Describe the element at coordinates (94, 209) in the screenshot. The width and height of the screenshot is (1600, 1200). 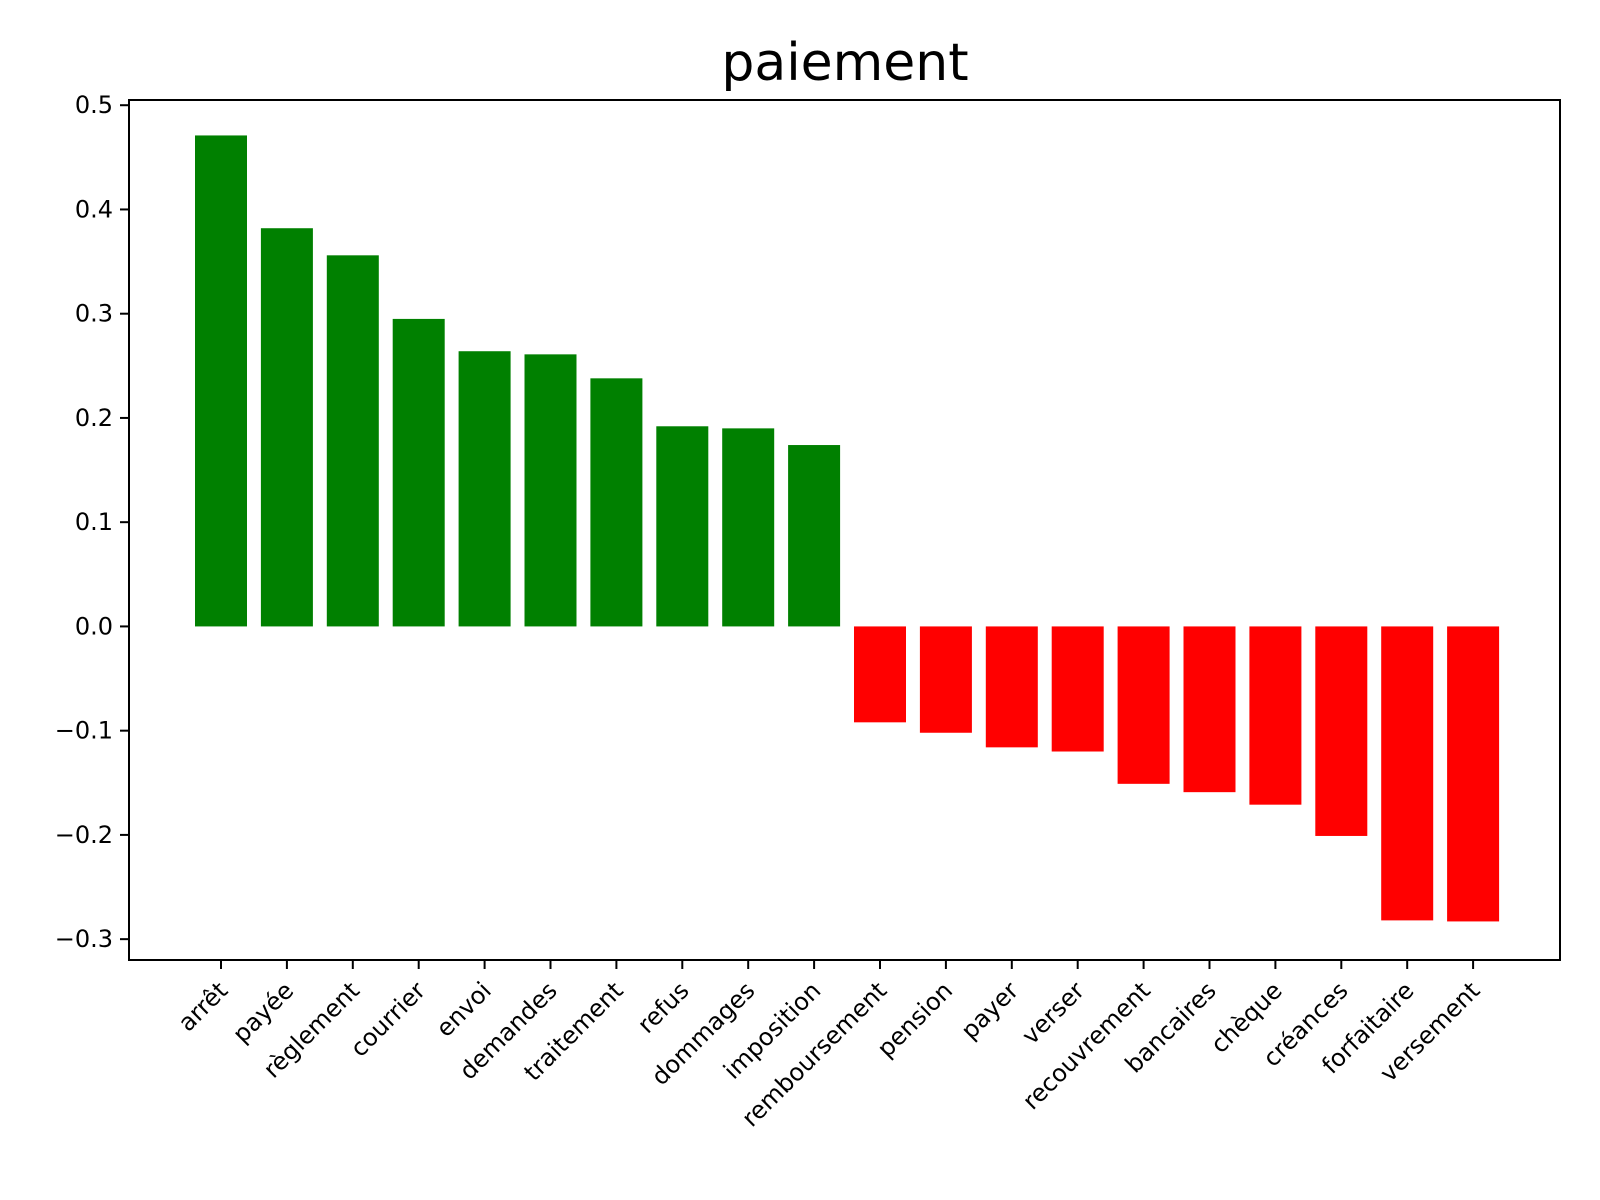
I see `y-tick-label-1: 0.4` at that location.